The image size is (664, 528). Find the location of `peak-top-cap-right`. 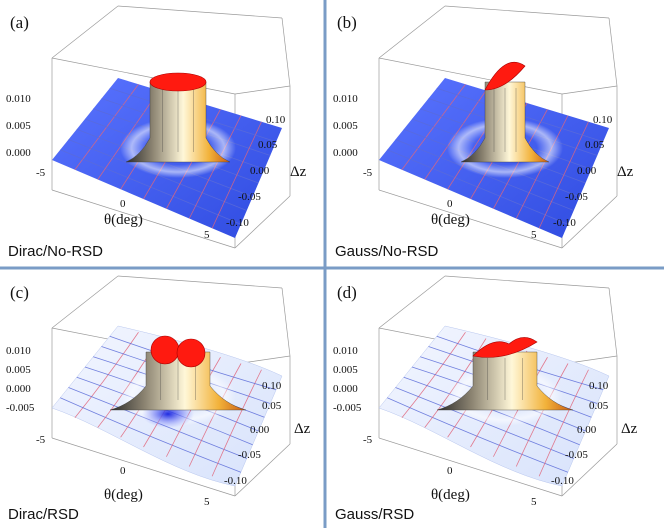

peak-top-cap-right is located at coordinates (191, 353).